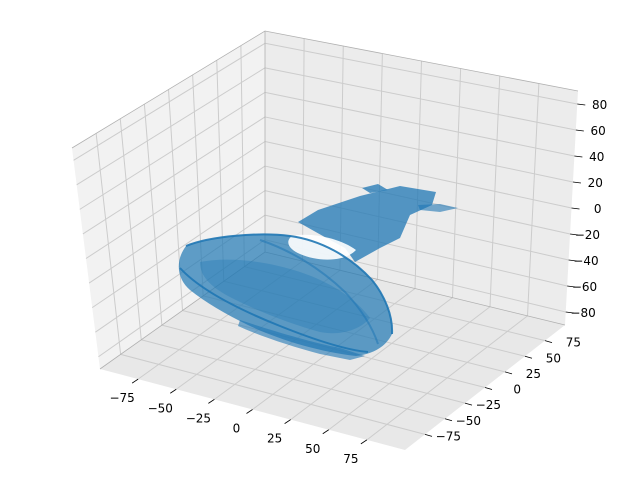 This screenshot has height=480, width=640. Describe the element at coordinates (367, 224) in the screenshot. I see `surface-upper-shelf` at that location.